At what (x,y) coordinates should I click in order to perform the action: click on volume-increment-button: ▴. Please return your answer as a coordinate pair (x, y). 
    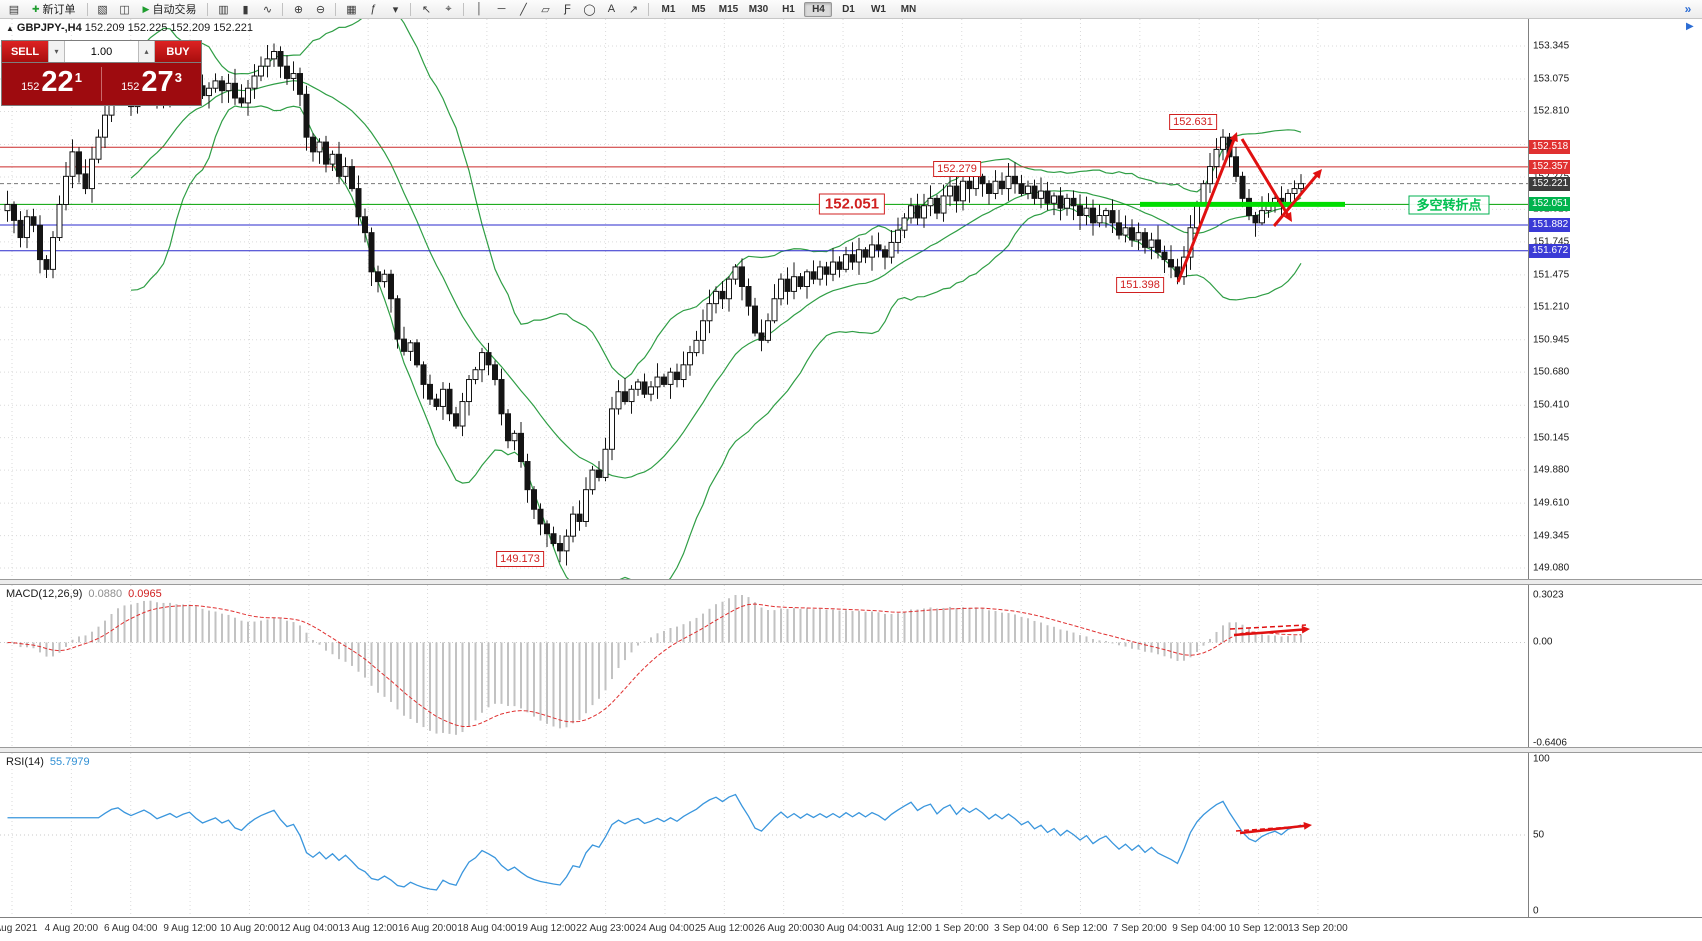
    Looking at the image, I should click on (146, 51).